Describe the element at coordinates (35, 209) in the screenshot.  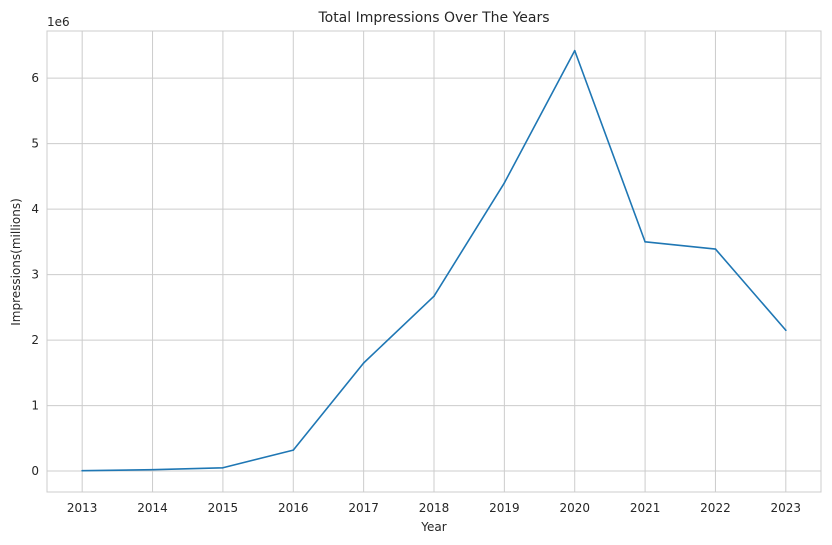
I see `y-tick-label: 4` at that location.